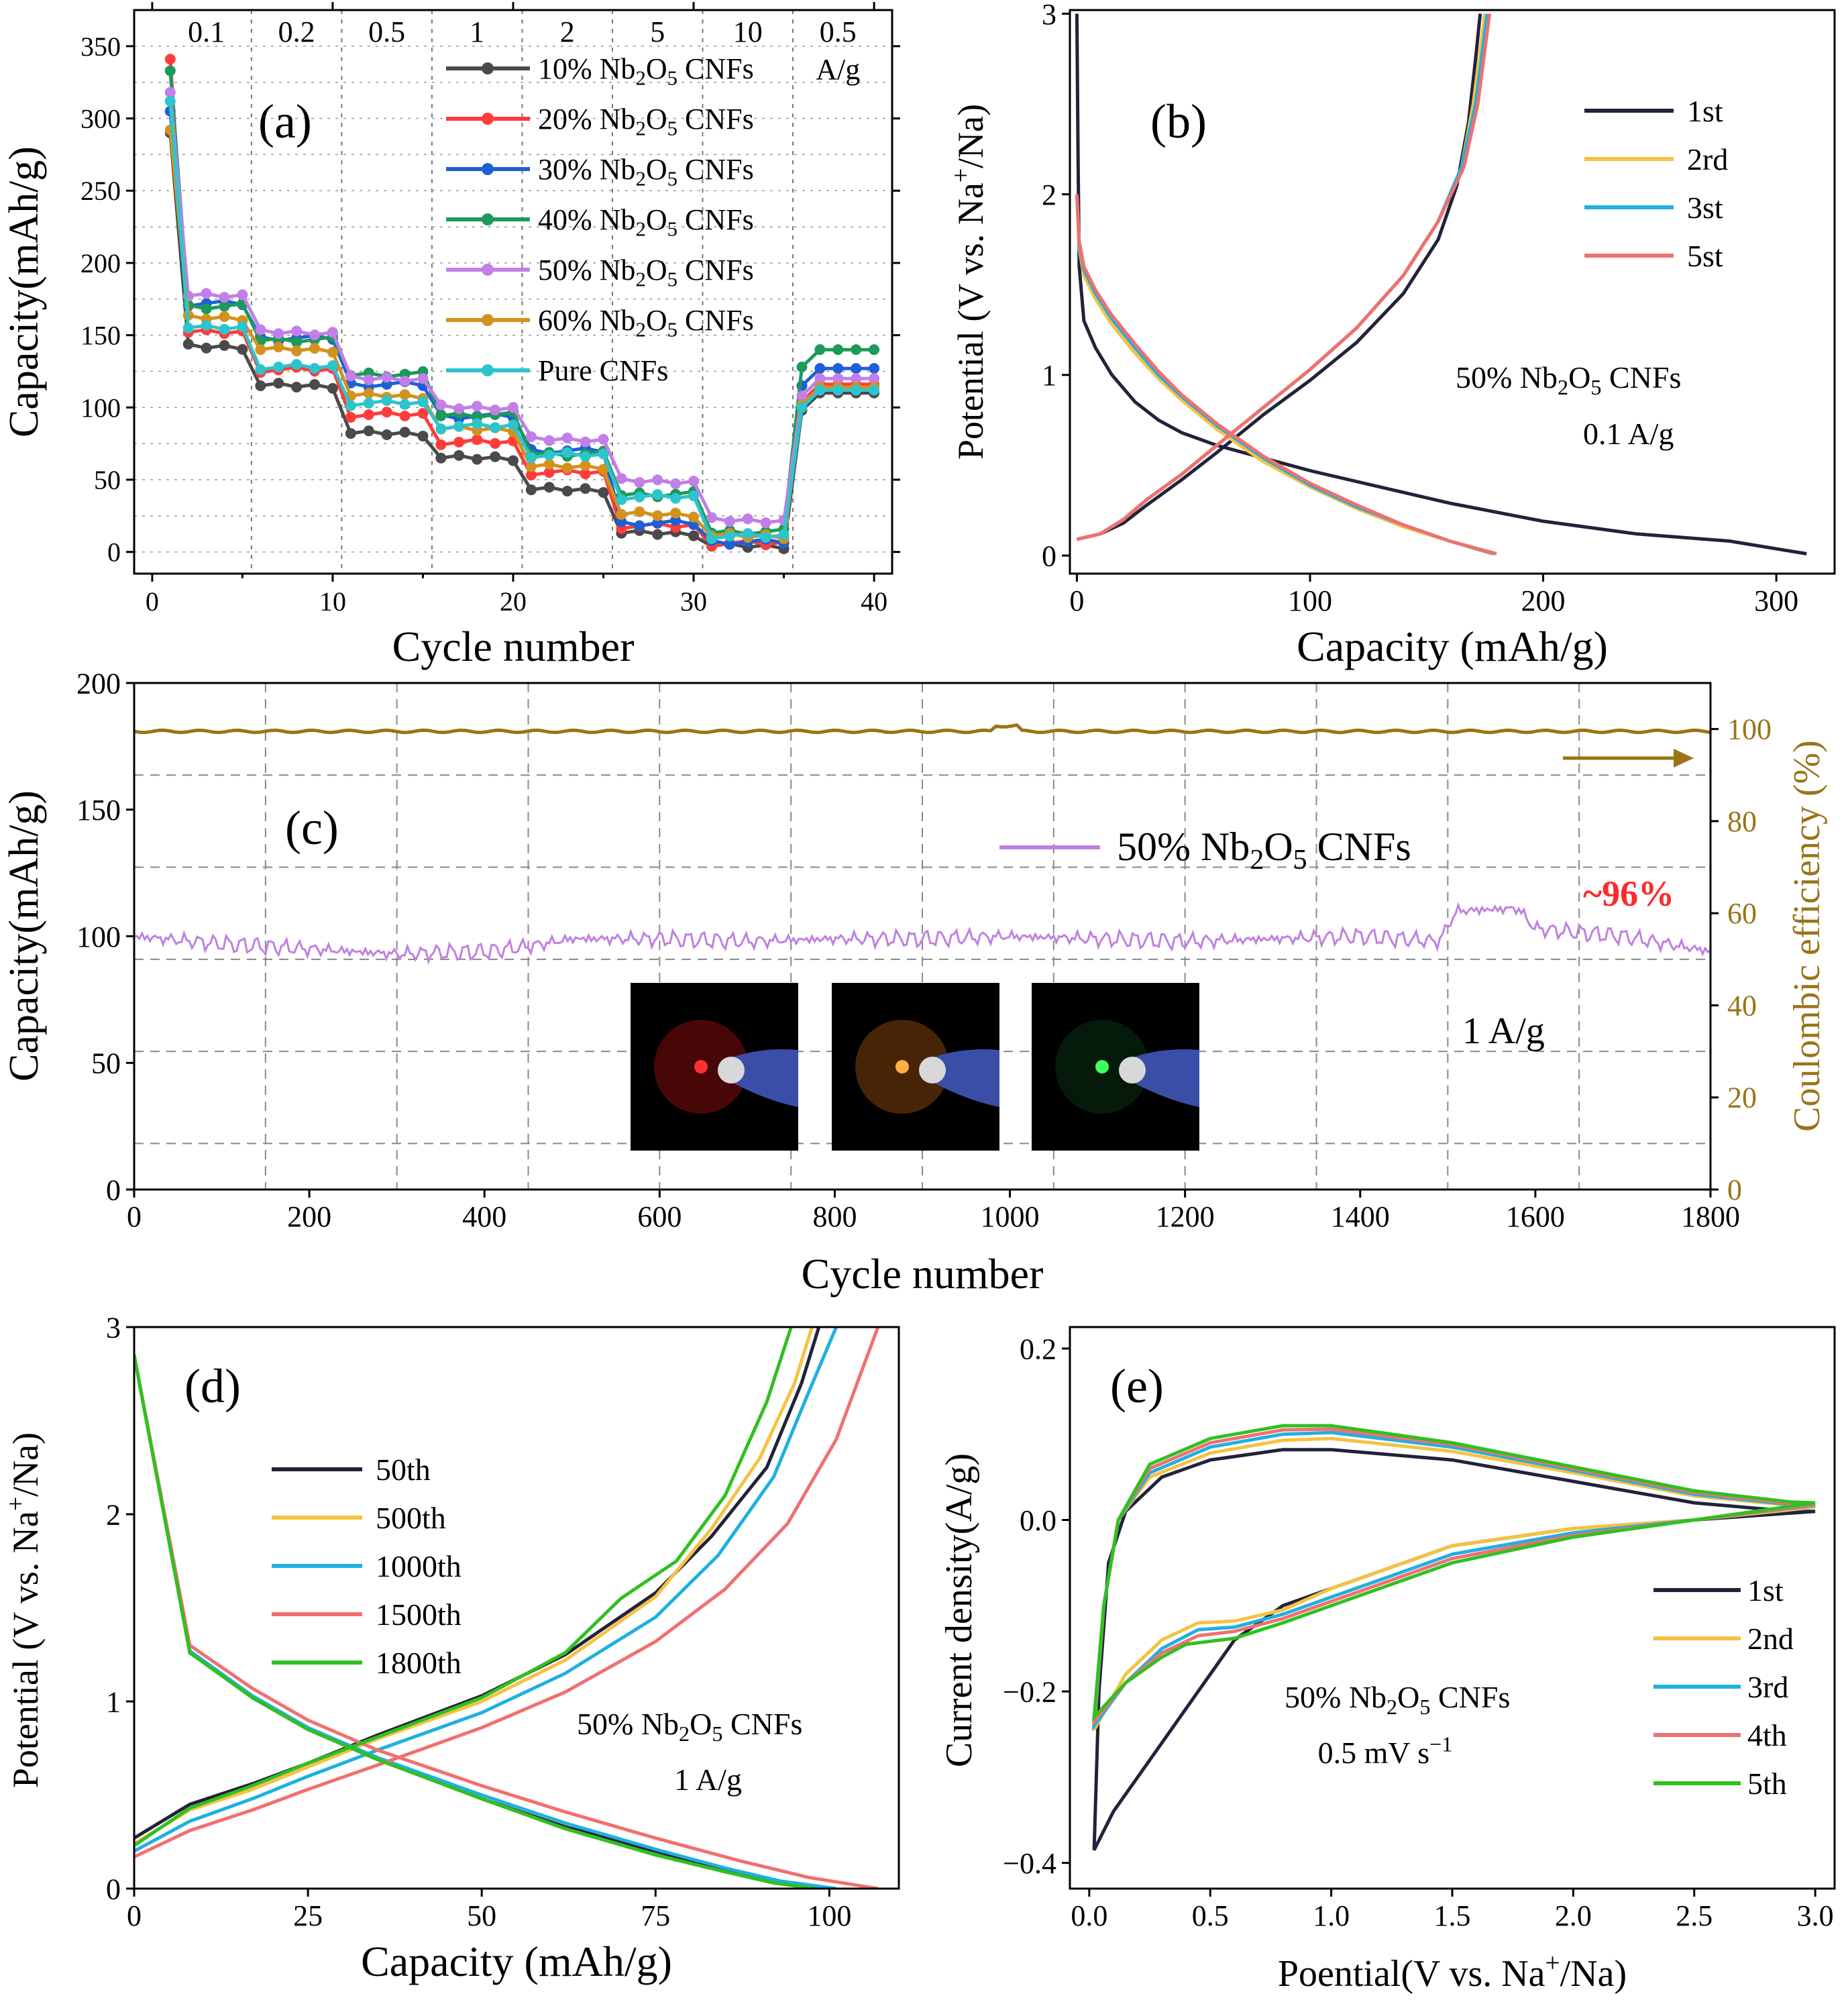 This screenshot has width=1848, height=2002. What do you see at coordinates (24, 291) in the screenshot?
I see `y-axis-title: Capacity(mAh/g)` at bounding box center [24, 291].